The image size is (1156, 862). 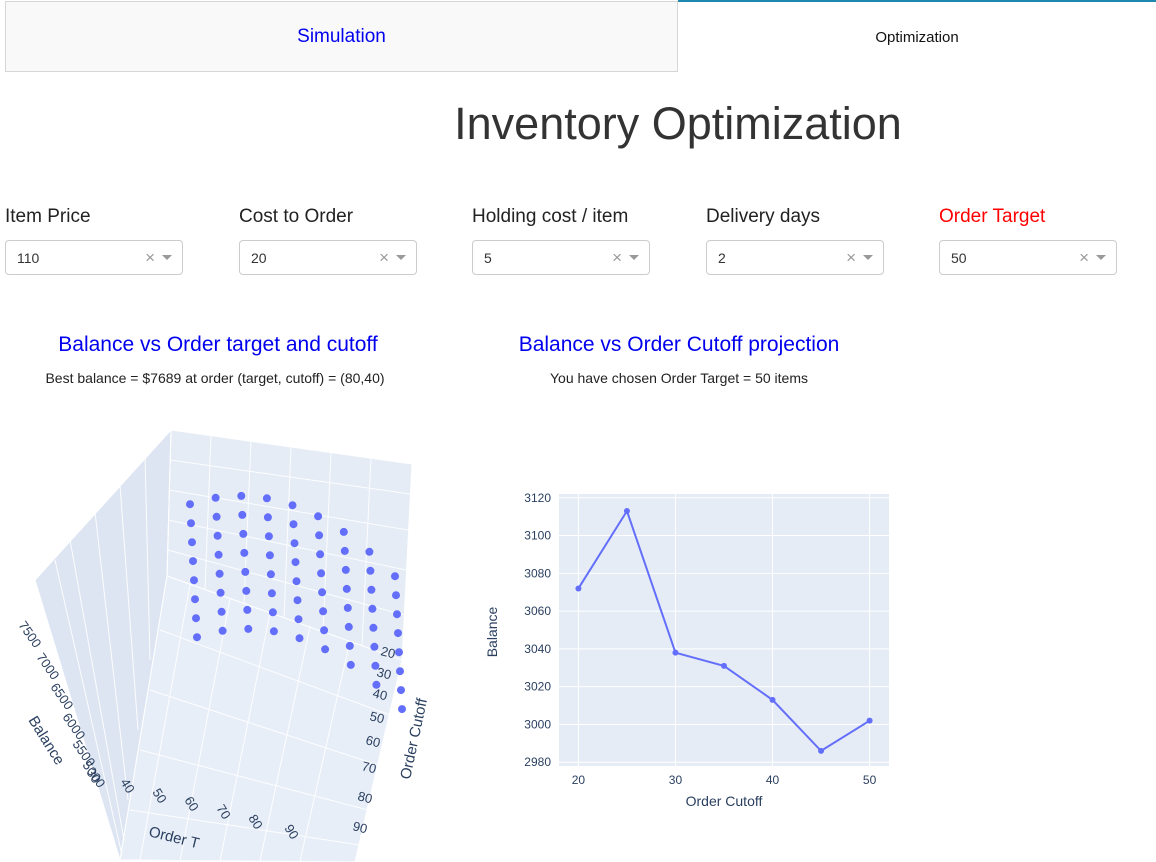 What do you see at coordinates (917, 36) in the screenshot?
I see `tab-optimization: Optimization` at bounding box center [917, 36].